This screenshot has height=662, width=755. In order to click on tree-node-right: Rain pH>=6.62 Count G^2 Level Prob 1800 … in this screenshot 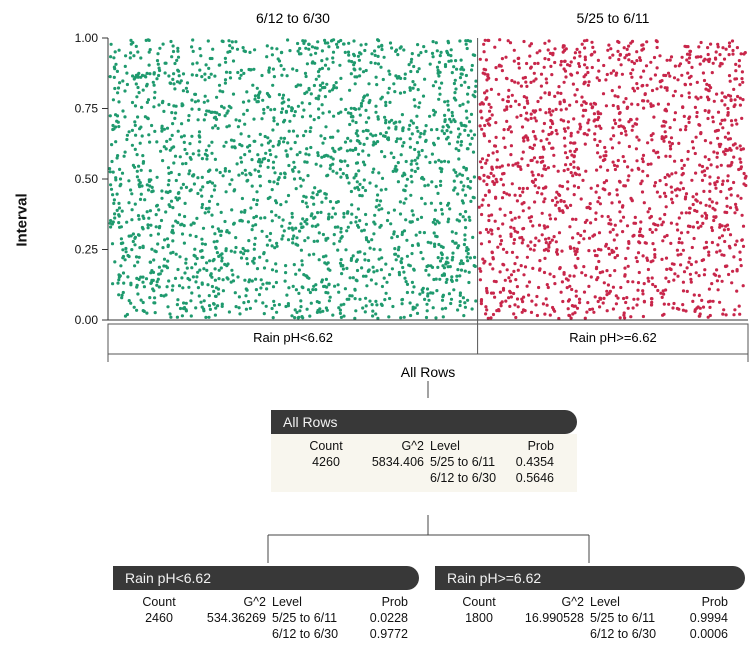, I will do `click(590, 607)`.